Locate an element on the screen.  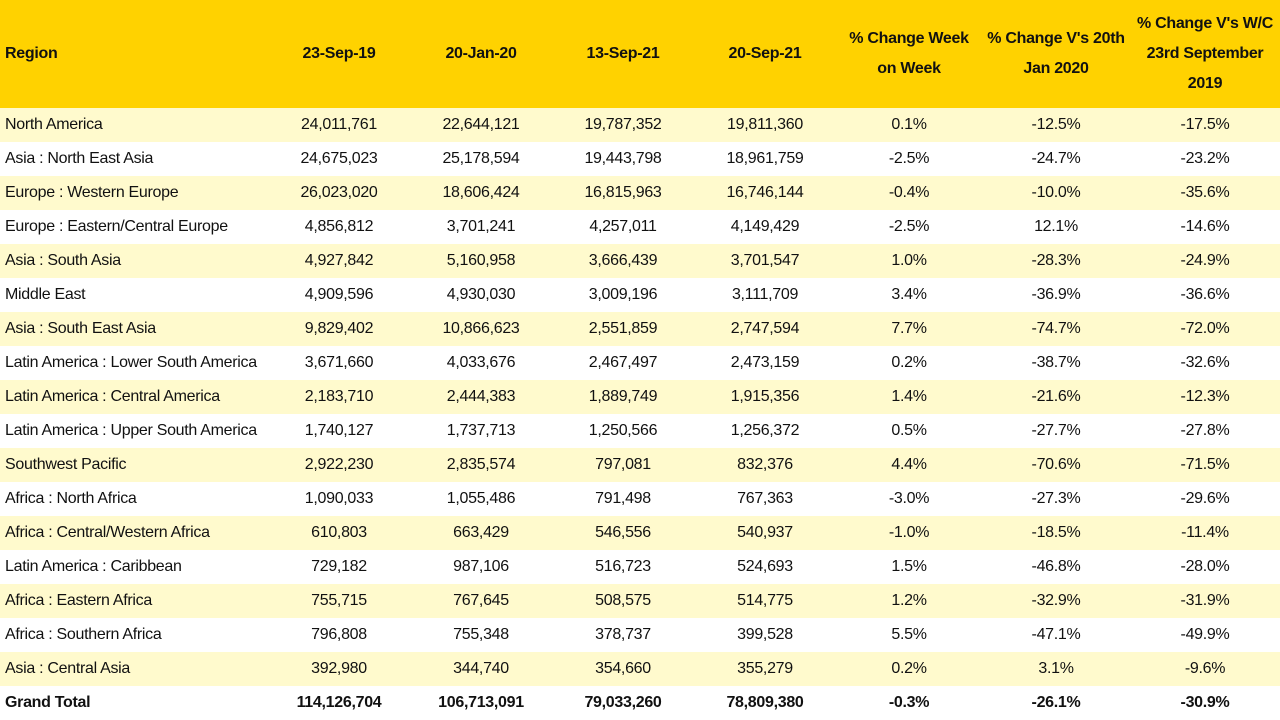
value-cell: 1.2% is located at coordinates (909, 601).